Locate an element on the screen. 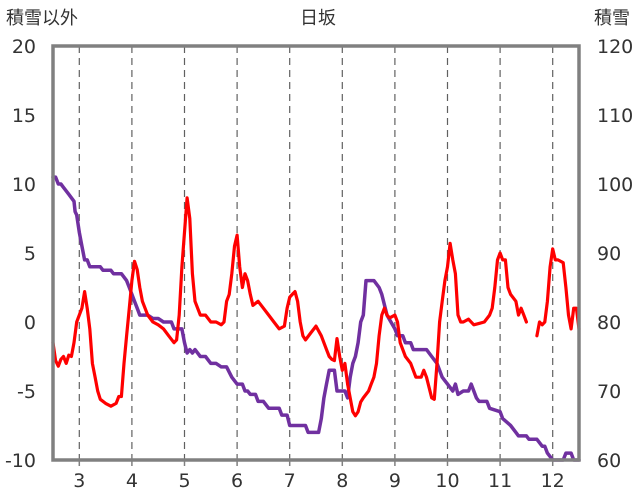 This screenshot has height=501, width=636. x-tick-label: 9 is located at coordinates (395, 481).